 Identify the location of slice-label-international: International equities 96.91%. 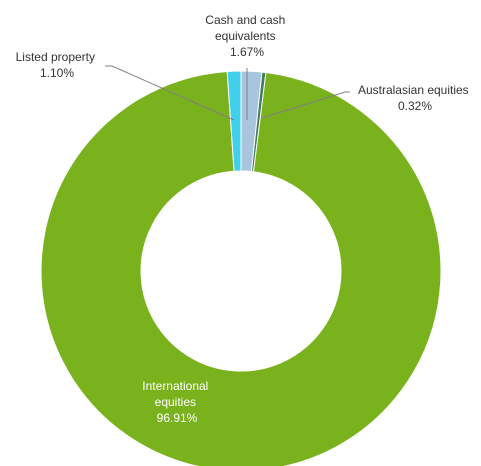
(176, 402).